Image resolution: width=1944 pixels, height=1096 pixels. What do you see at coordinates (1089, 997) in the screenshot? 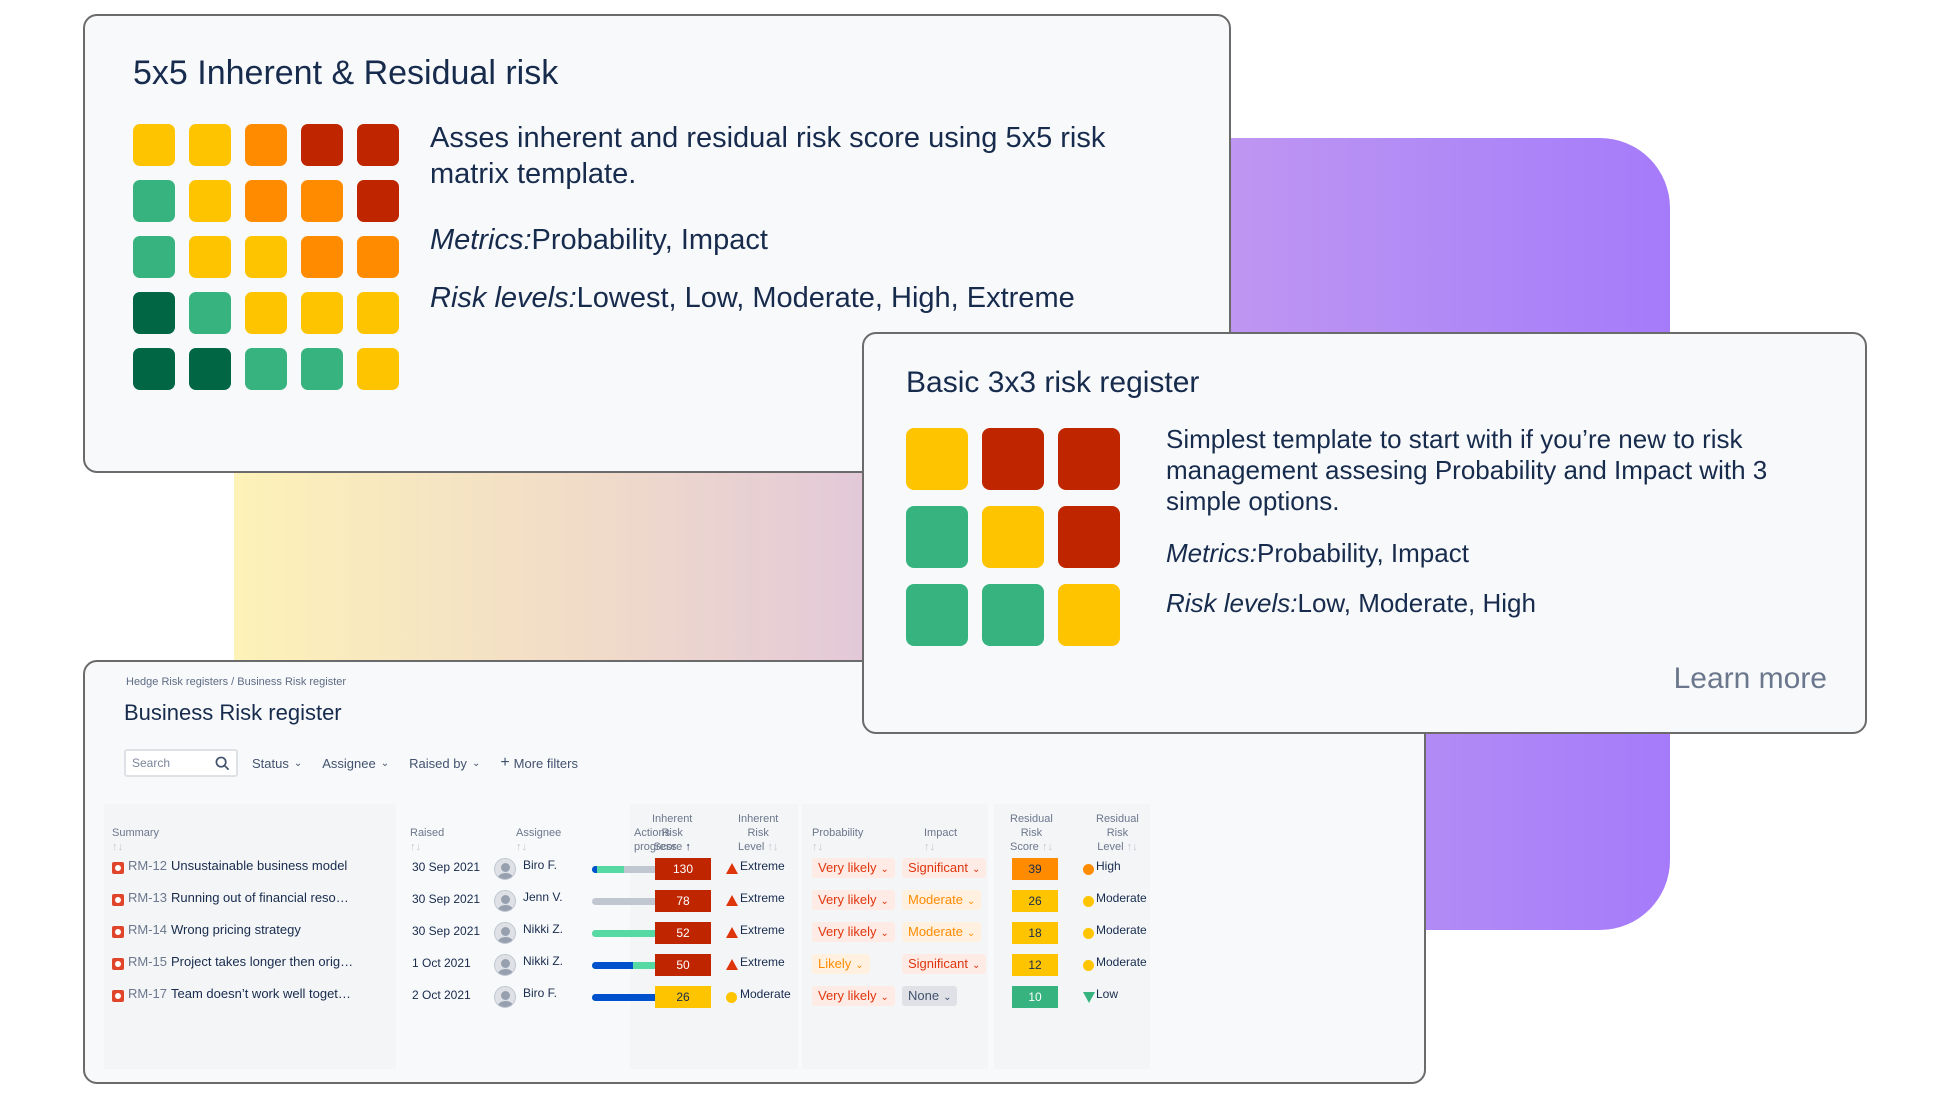
I see `low-level-icon` at bounding box center [1089, 997].